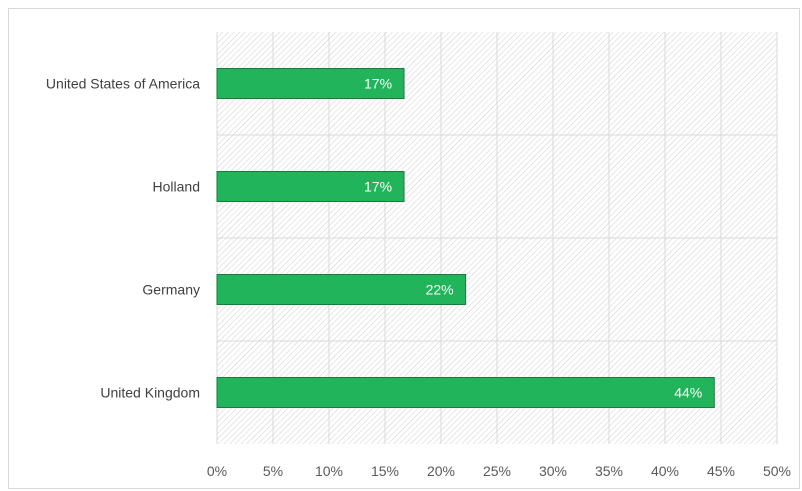 This screenshot has width=802, height=491. What do you see at coordinates (329, 471) in the screenshot?
I see `x-tick-label: 10%` at bounding box center [329, 471].